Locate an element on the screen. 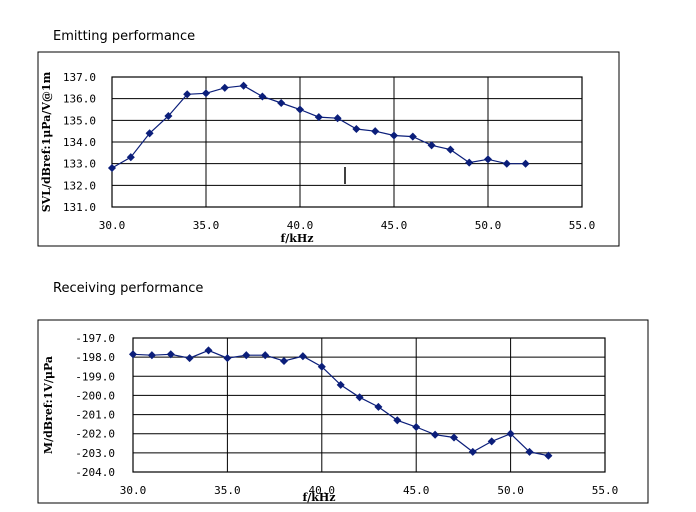 Image resolution: width=696 pixels, height=512 pixels. y-tick-label: -201.0 is located at coordinates (95, 415).